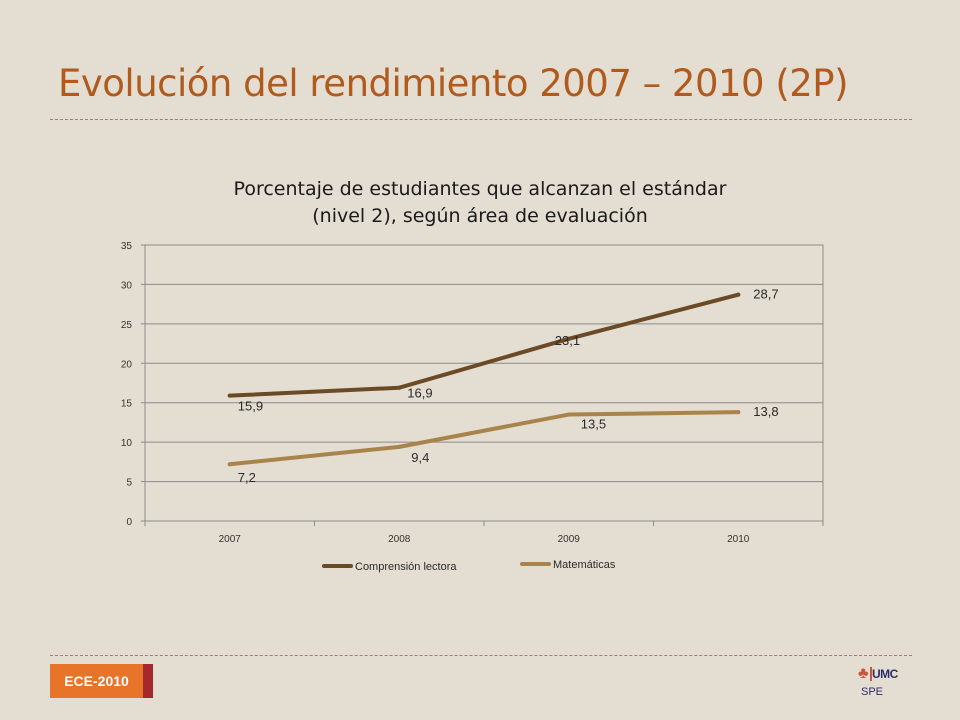 The height and width of the screenshot is (720, 960). Describe the element at coordinates (880, 684) in the screenshot. I see `umc-logo: ♣ UMC SPE` at that location.